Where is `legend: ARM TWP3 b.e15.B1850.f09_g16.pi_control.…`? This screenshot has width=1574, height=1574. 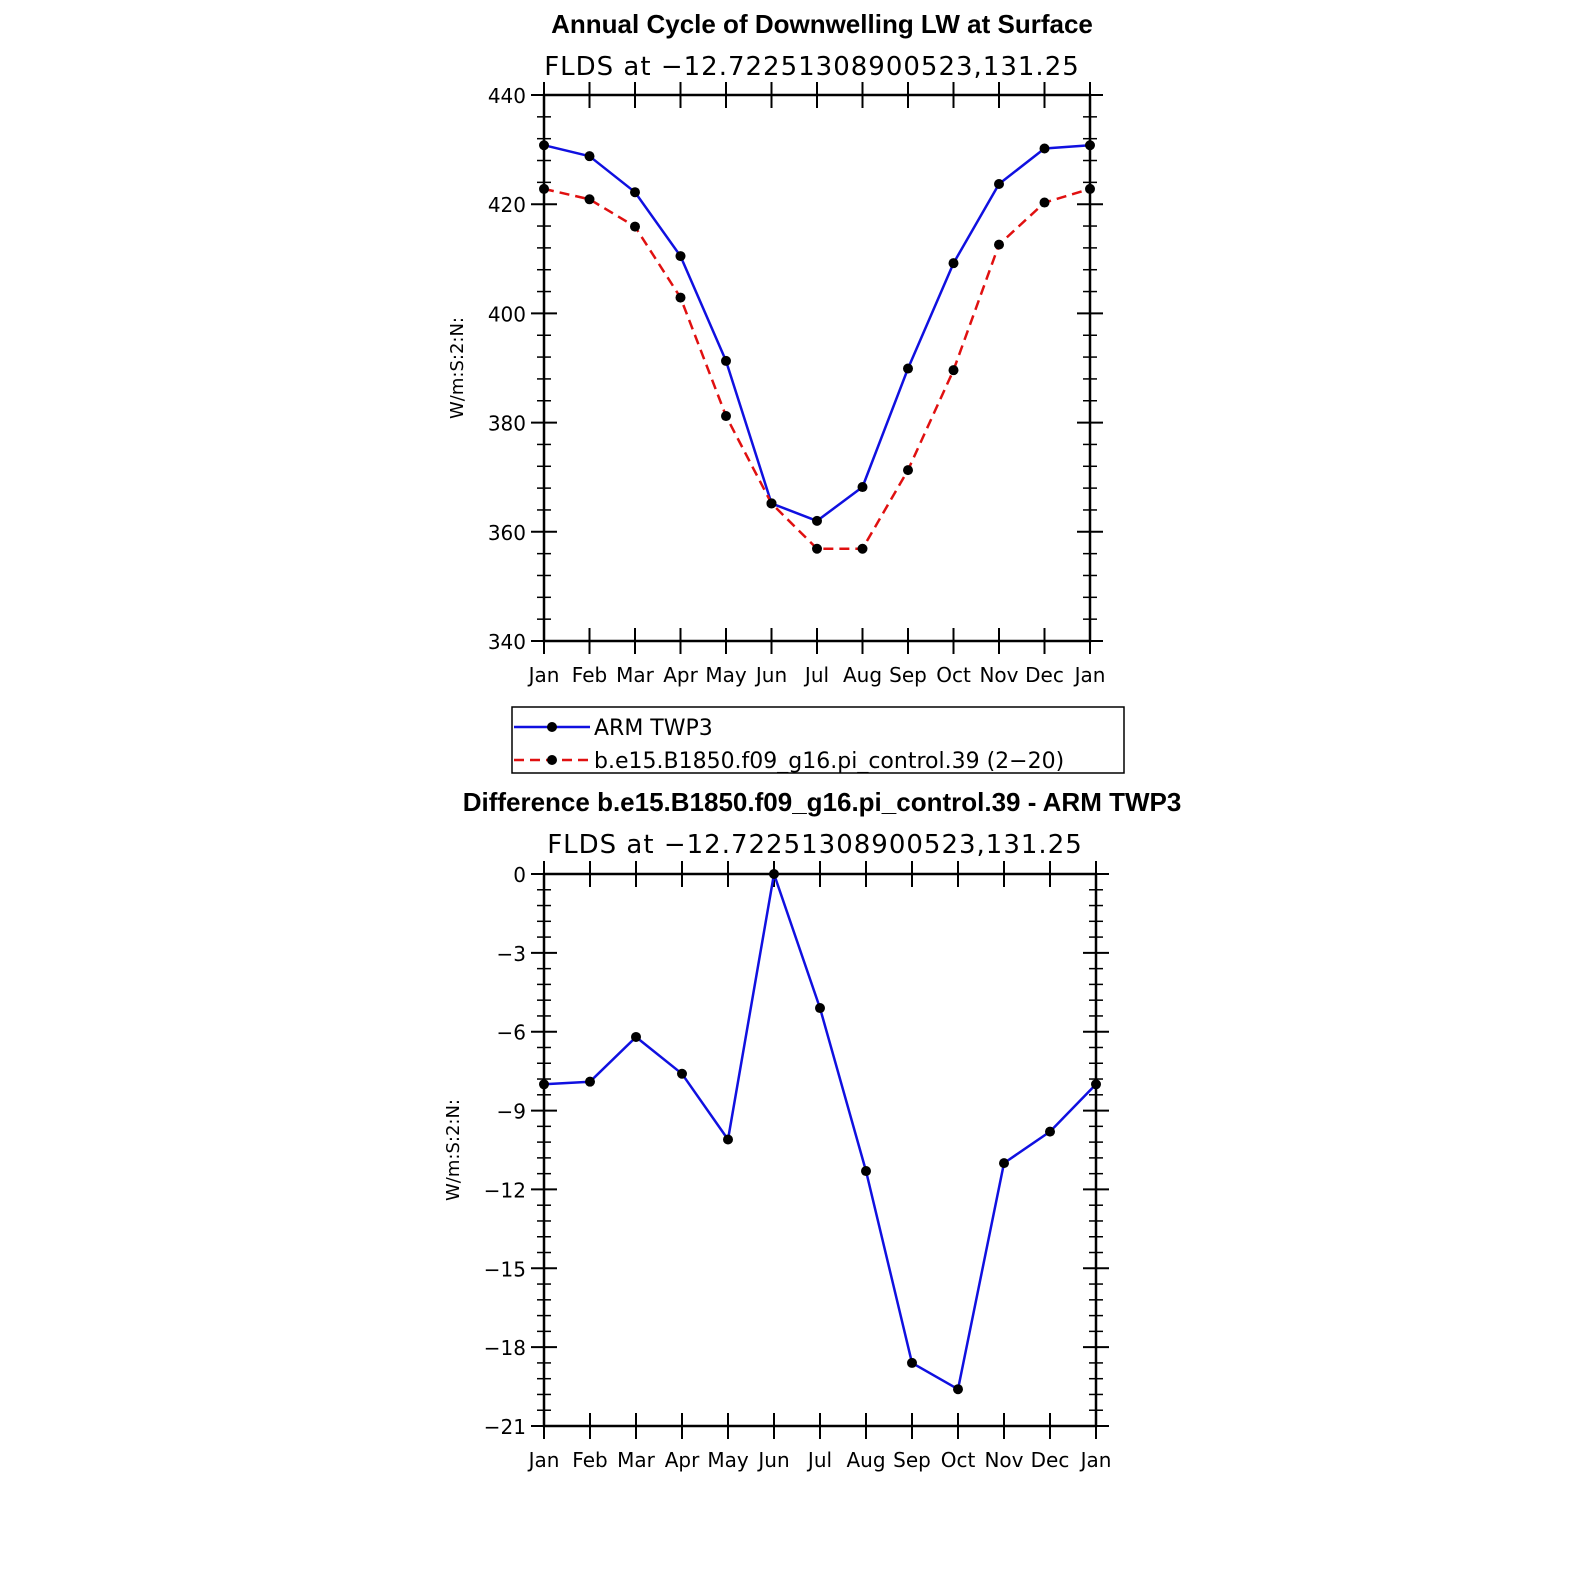 legend: ARM TWP3 b.e15.B1850.f09_g16.pi_control.… is located at coordinates (818, 740).